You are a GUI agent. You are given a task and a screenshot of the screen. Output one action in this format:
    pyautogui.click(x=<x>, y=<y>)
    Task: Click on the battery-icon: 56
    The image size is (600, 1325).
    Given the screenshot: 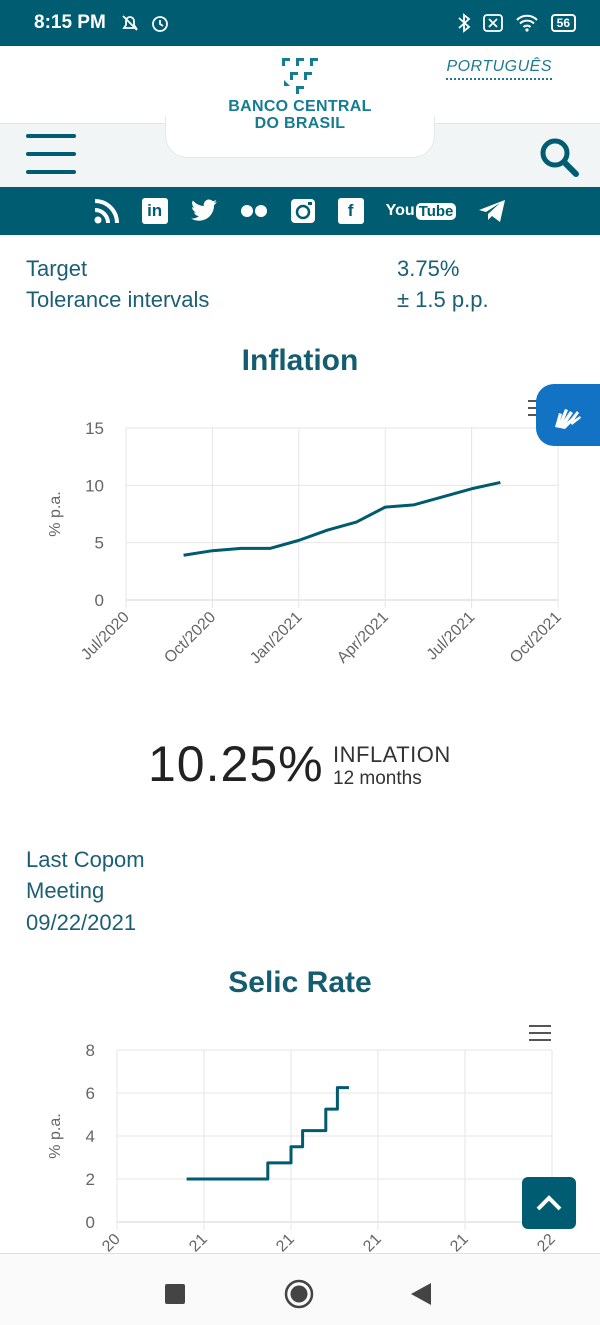 What is the action you would take?
    pyautogui.click(x=563, y=23)
    